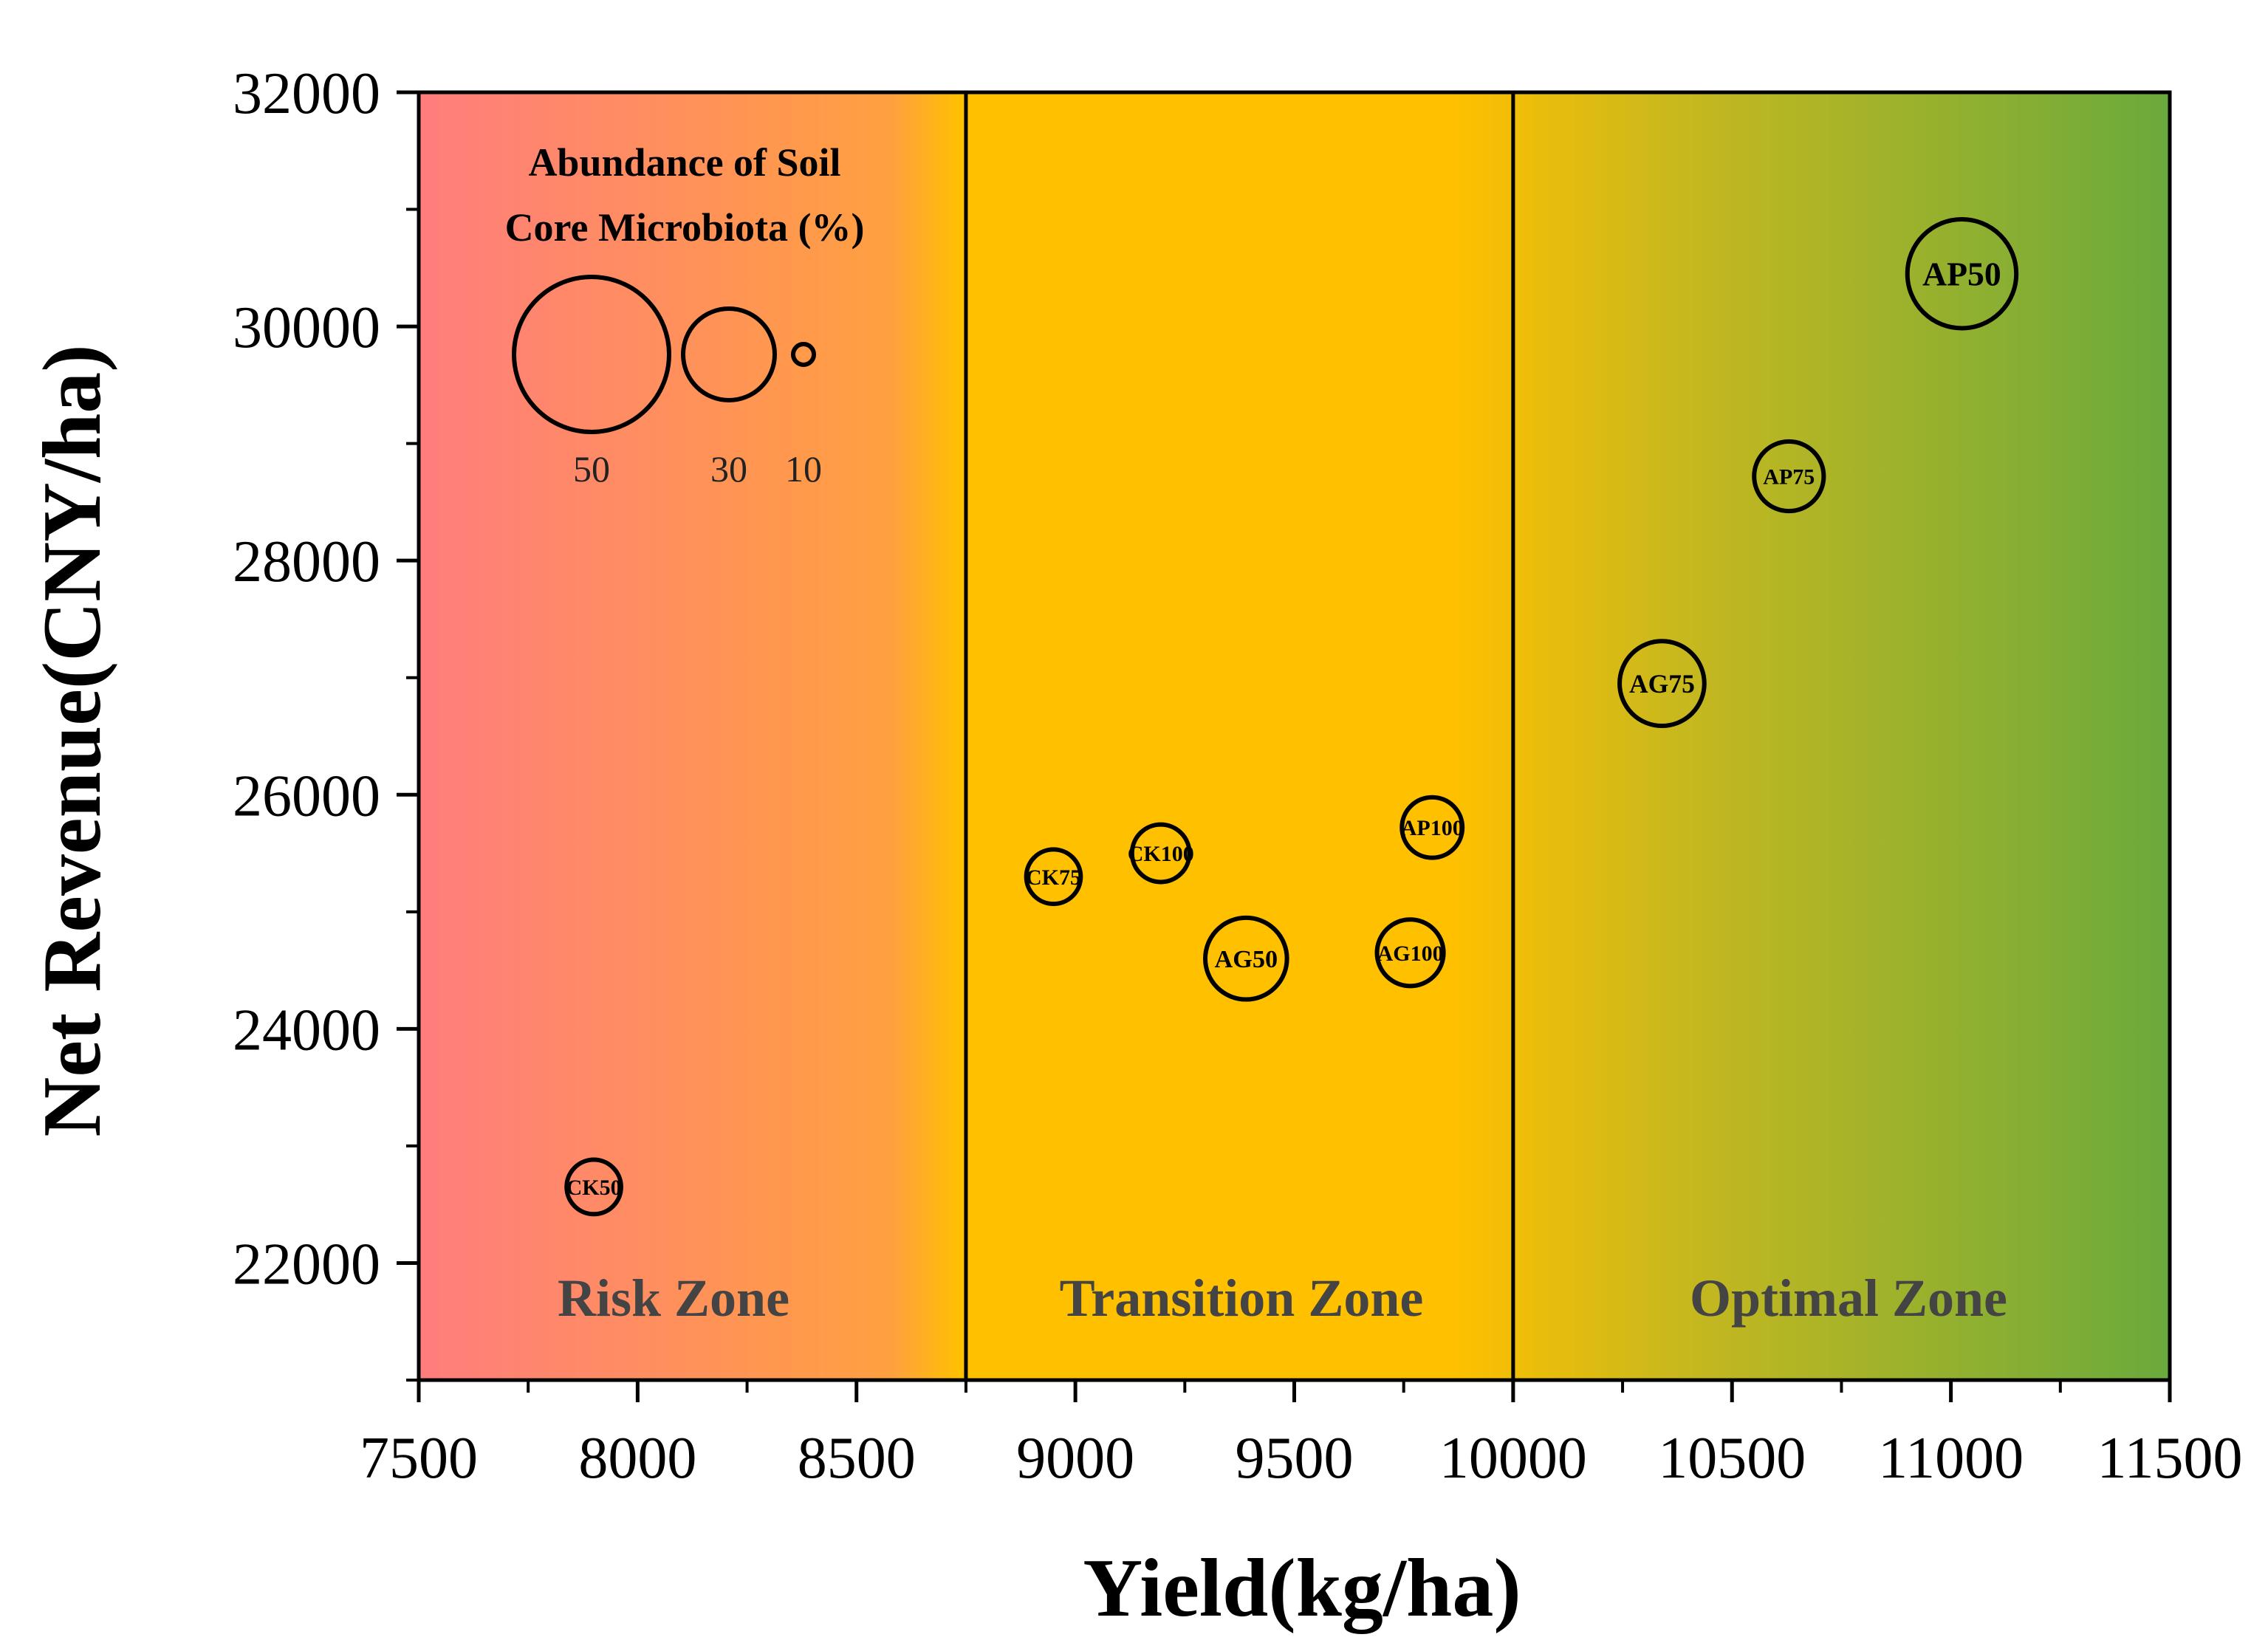 Image resolution: width=2268 pixels, height=1640 pixels. I want to click on x-tick-label: 10000, so click(1513, 1458).